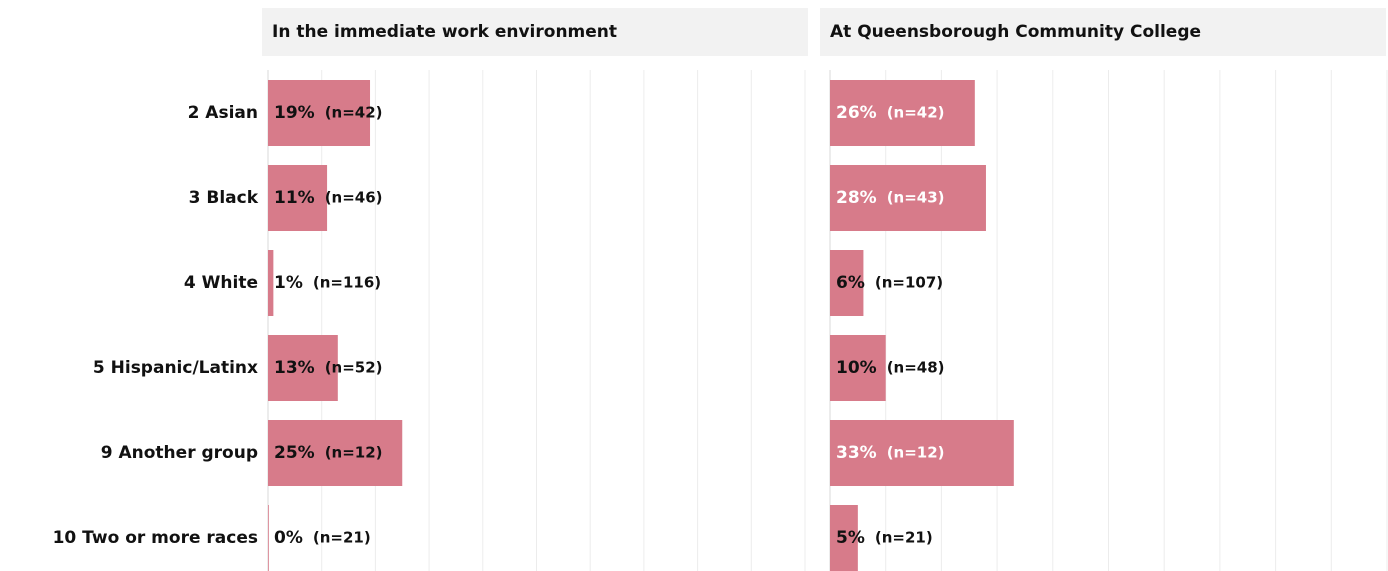 This screenshot has height=571, width=1388. What do you see at coordinates (850, 538) in the screenshot?
I see `value-label: 5%` at bounding box center [850, 538].